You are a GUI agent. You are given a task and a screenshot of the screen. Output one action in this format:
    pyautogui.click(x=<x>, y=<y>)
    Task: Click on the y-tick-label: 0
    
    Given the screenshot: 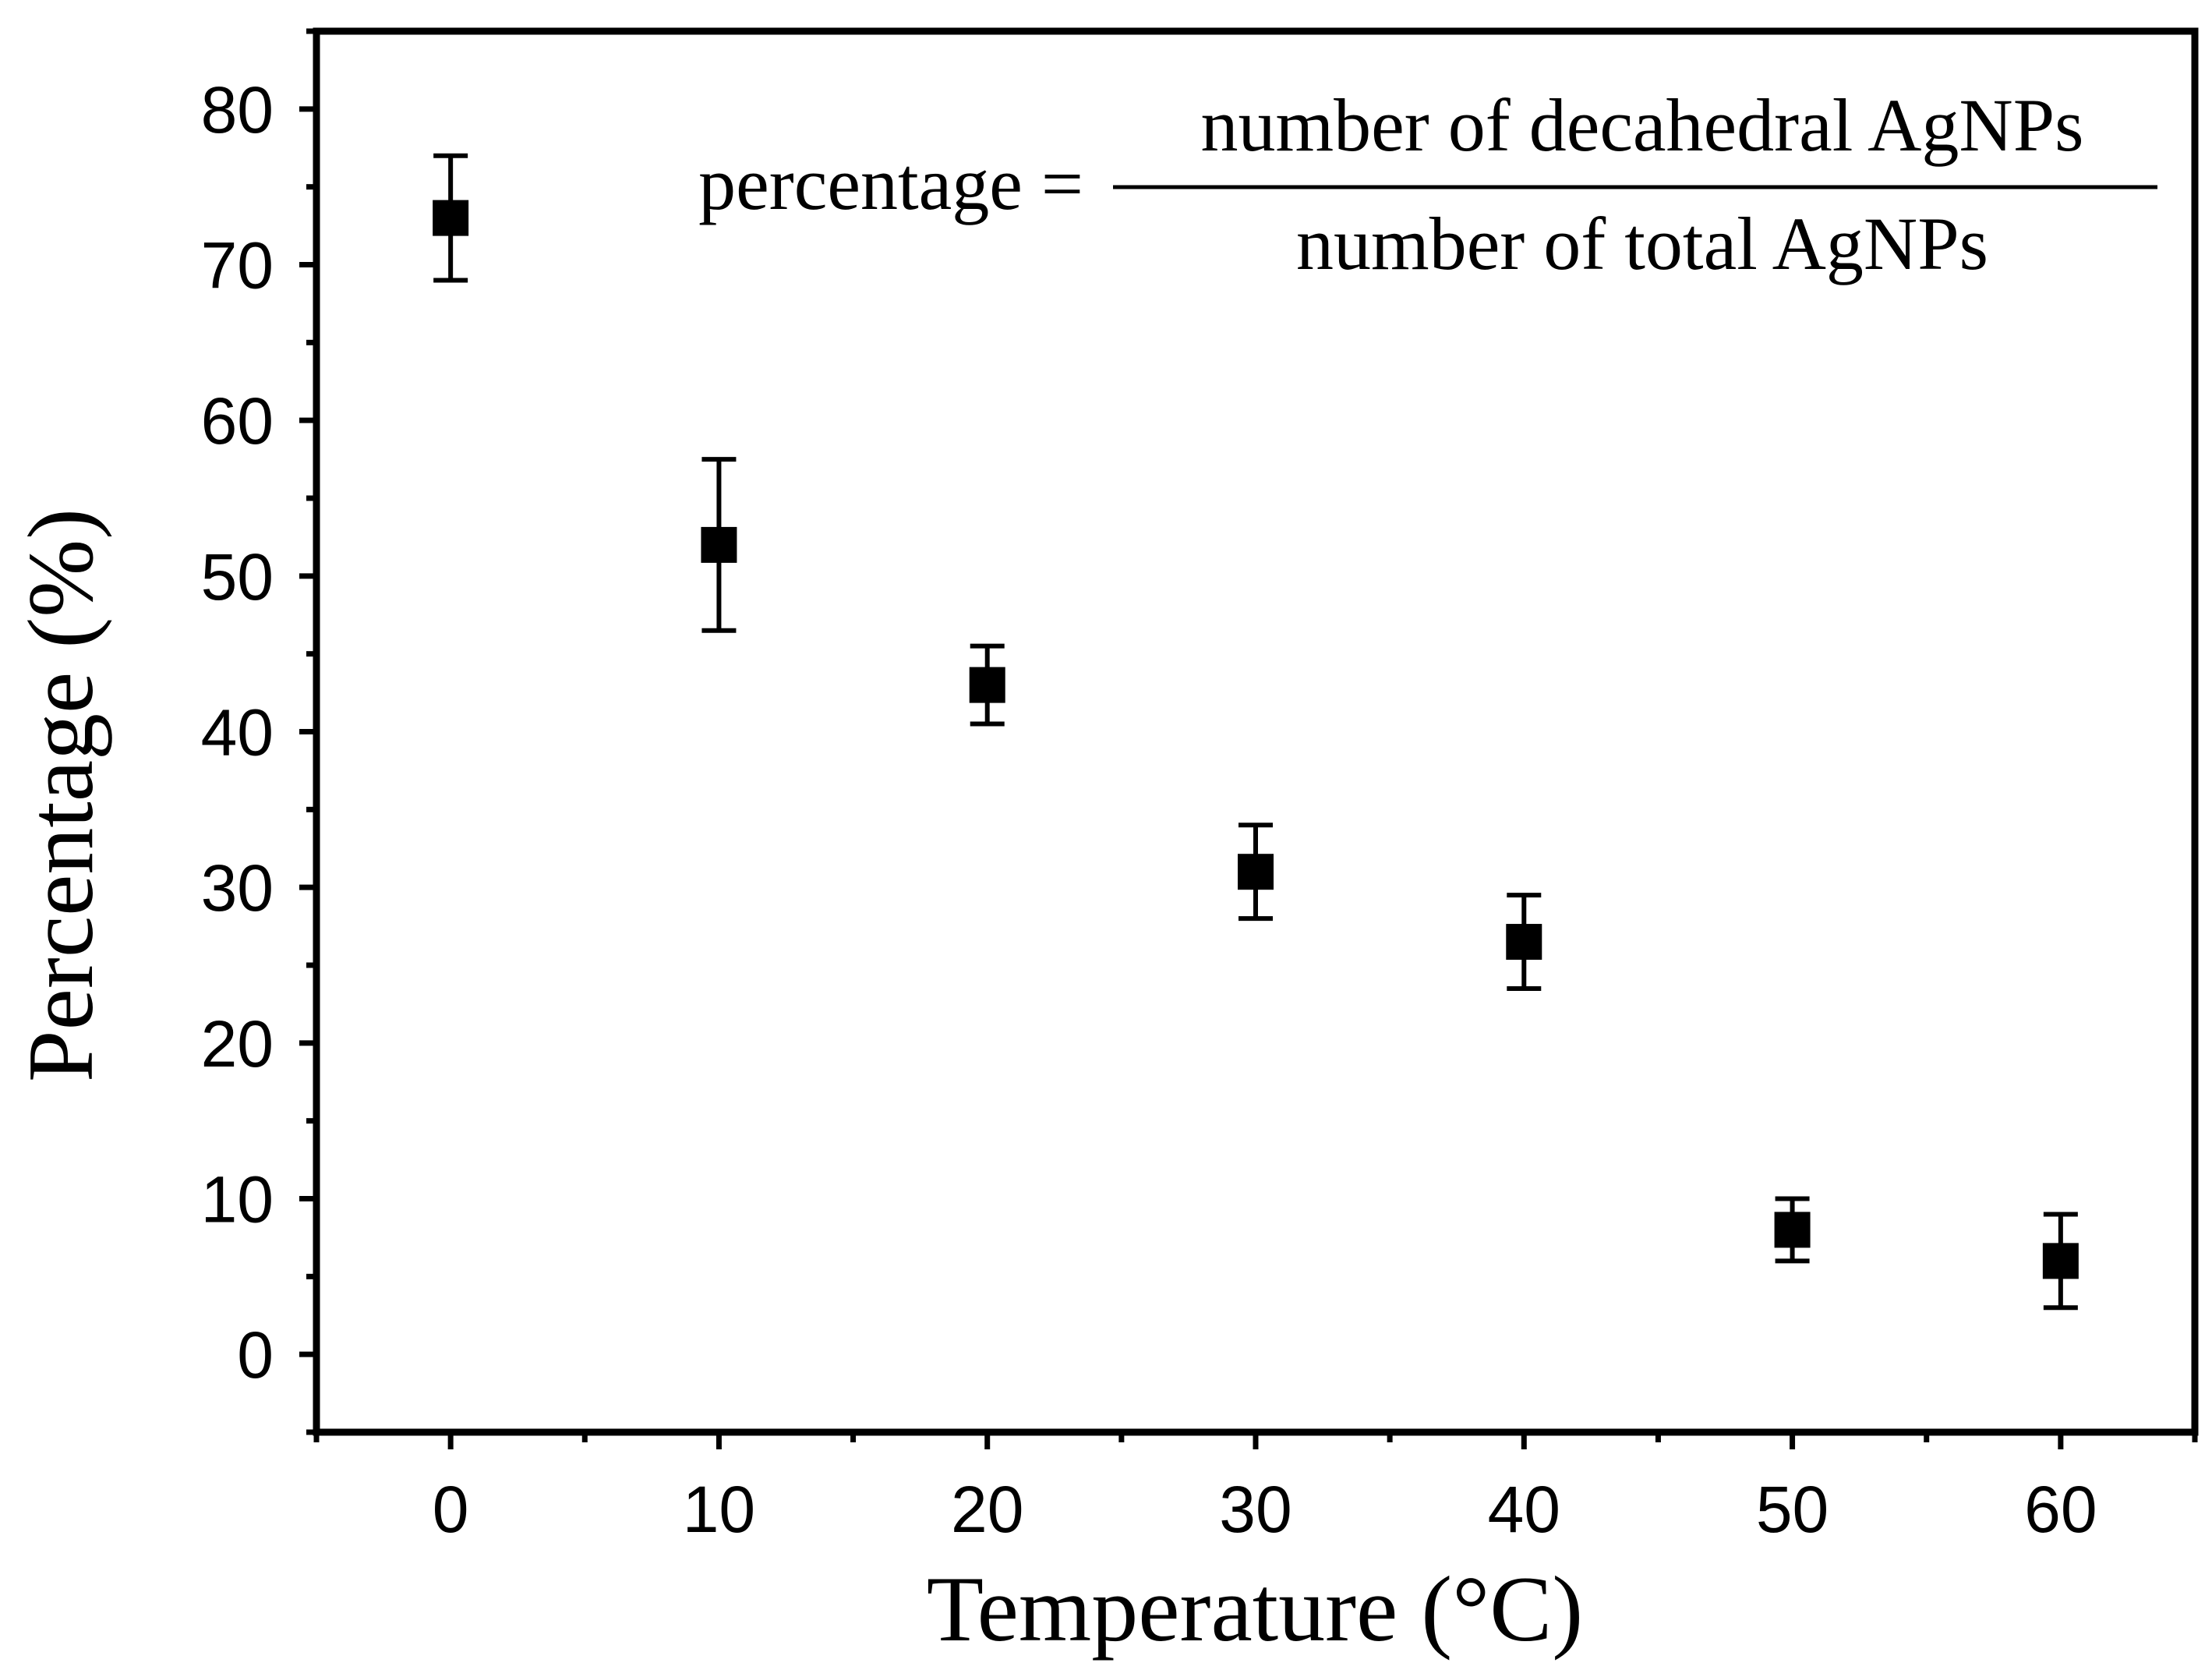 What is the action you would take?
    pyautogui.click(x=255, y=1355)
    